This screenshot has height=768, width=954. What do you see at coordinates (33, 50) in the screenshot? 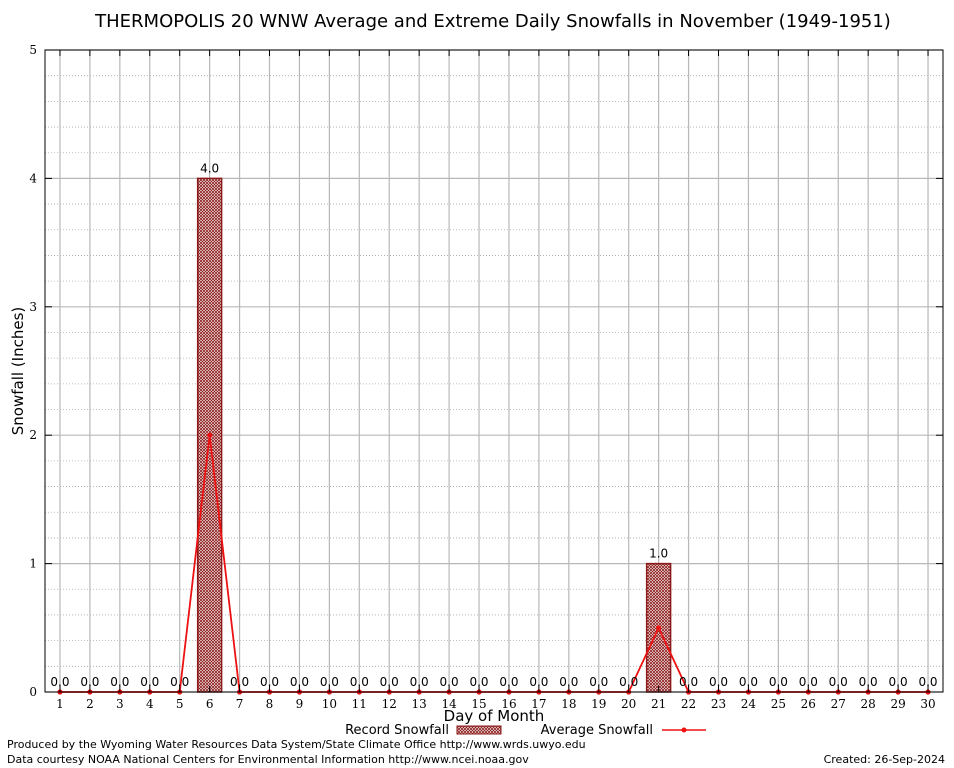
I see `y-tick-label: 5` at bounding box center [33, 50].